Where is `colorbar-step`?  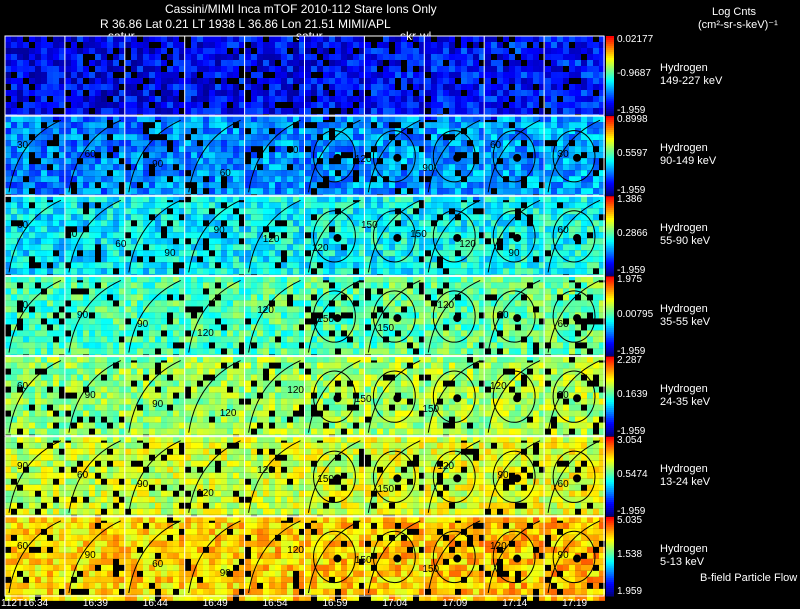 colorbar-step is located at coordinates (610, 114).